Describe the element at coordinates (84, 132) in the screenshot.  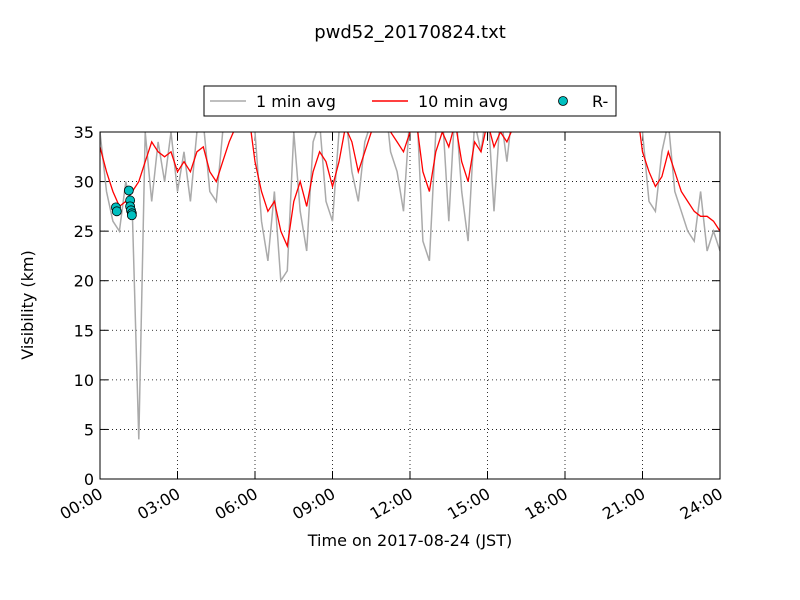
I see `y-tick-label: 35` at that location.